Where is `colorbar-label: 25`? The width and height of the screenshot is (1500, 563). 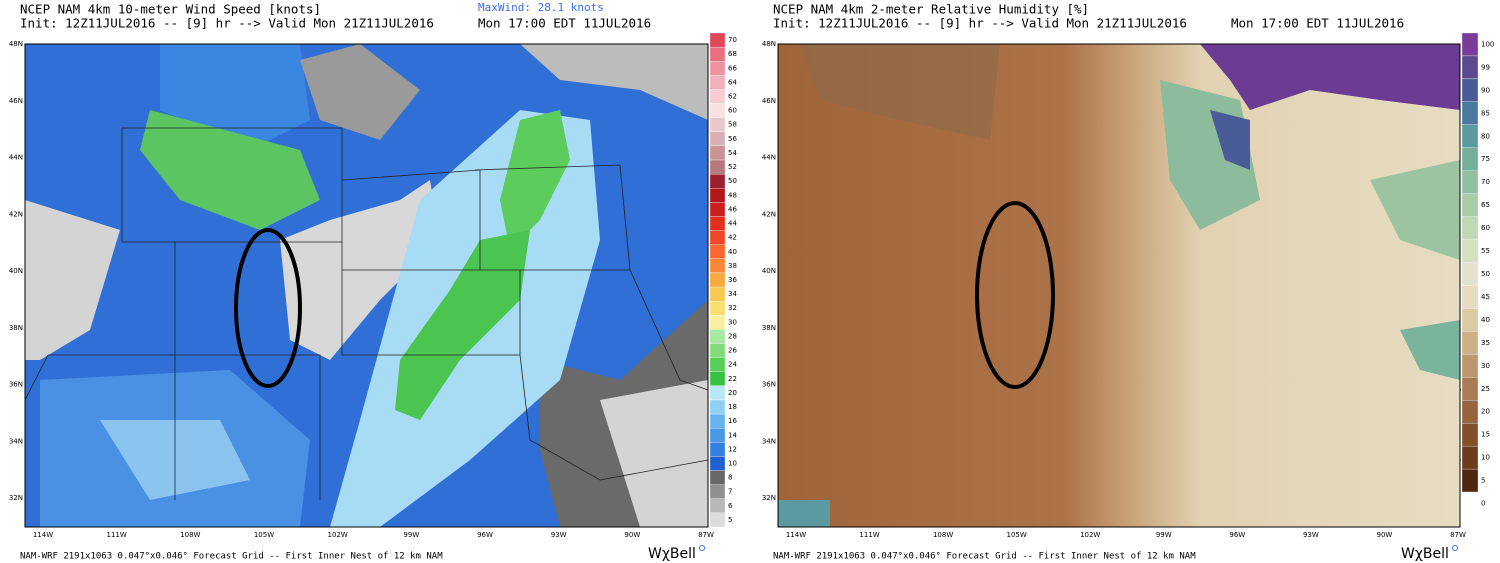
colorbar-label: 25 is located at coordinates (1485, 389).